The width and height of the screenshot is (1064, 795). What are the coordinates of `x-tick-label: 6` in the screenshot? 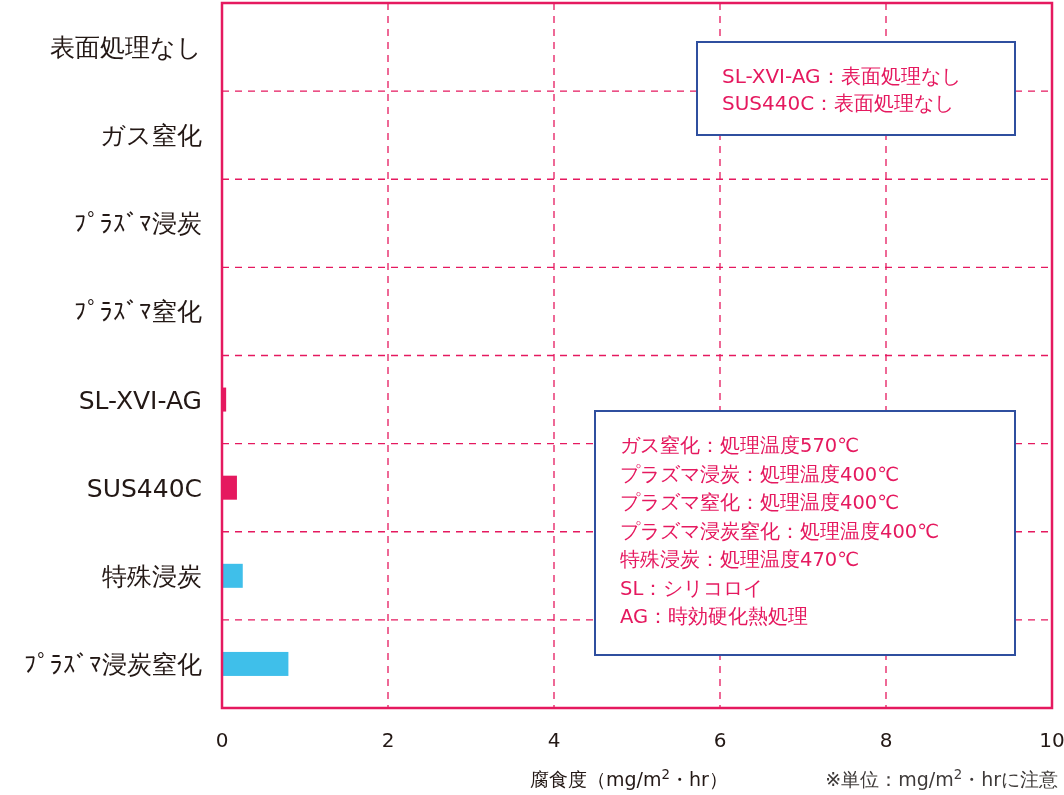 It's located at (720, 740).